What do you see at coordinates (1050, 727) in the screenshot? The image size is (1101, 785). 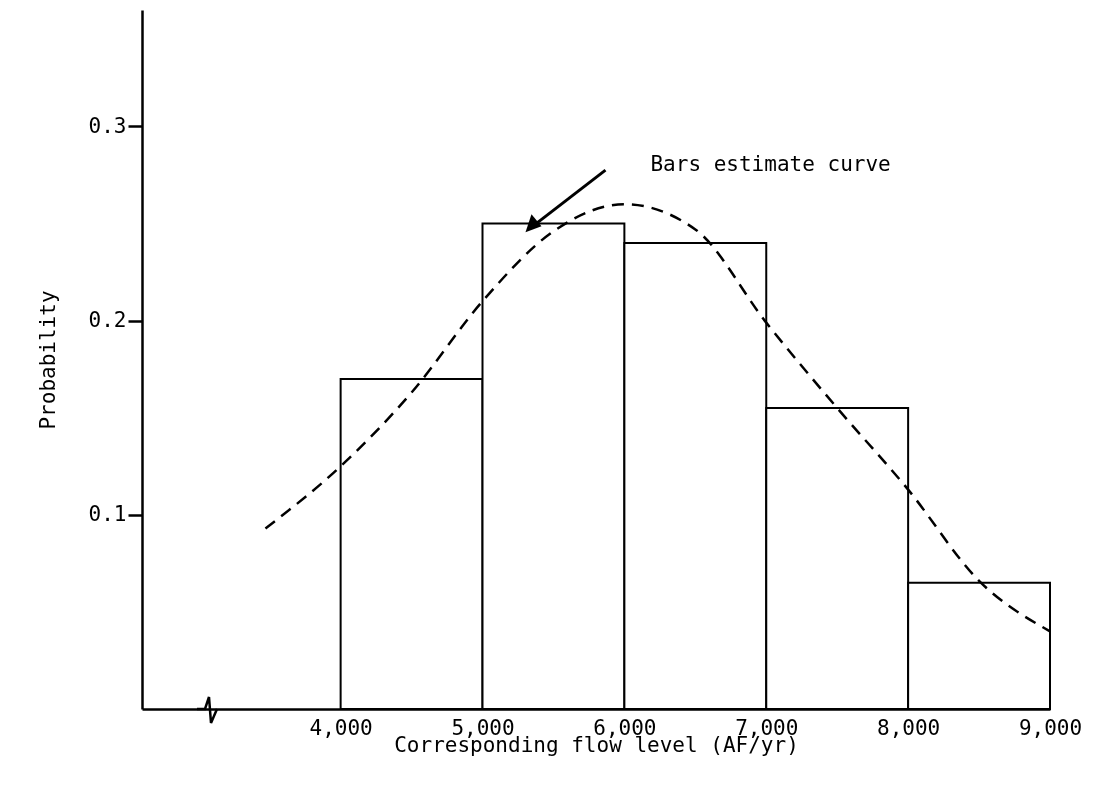 I see `x-tick-label: 9,000` at bounding box center [1050, 727].